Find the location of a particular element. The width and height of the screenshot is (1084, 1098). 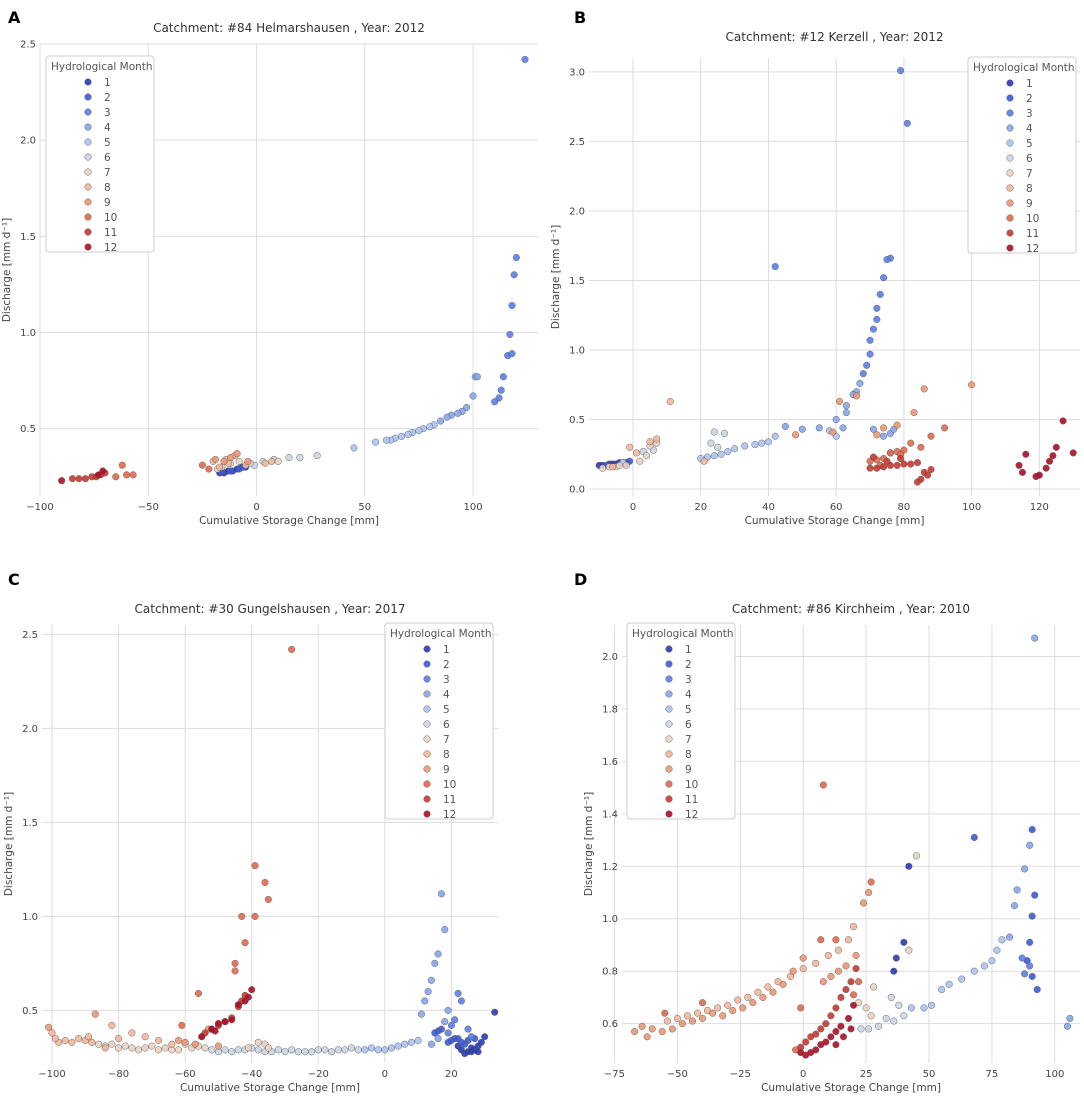

legend-title: Hydrological Month is located at coordinates (1024, 68).